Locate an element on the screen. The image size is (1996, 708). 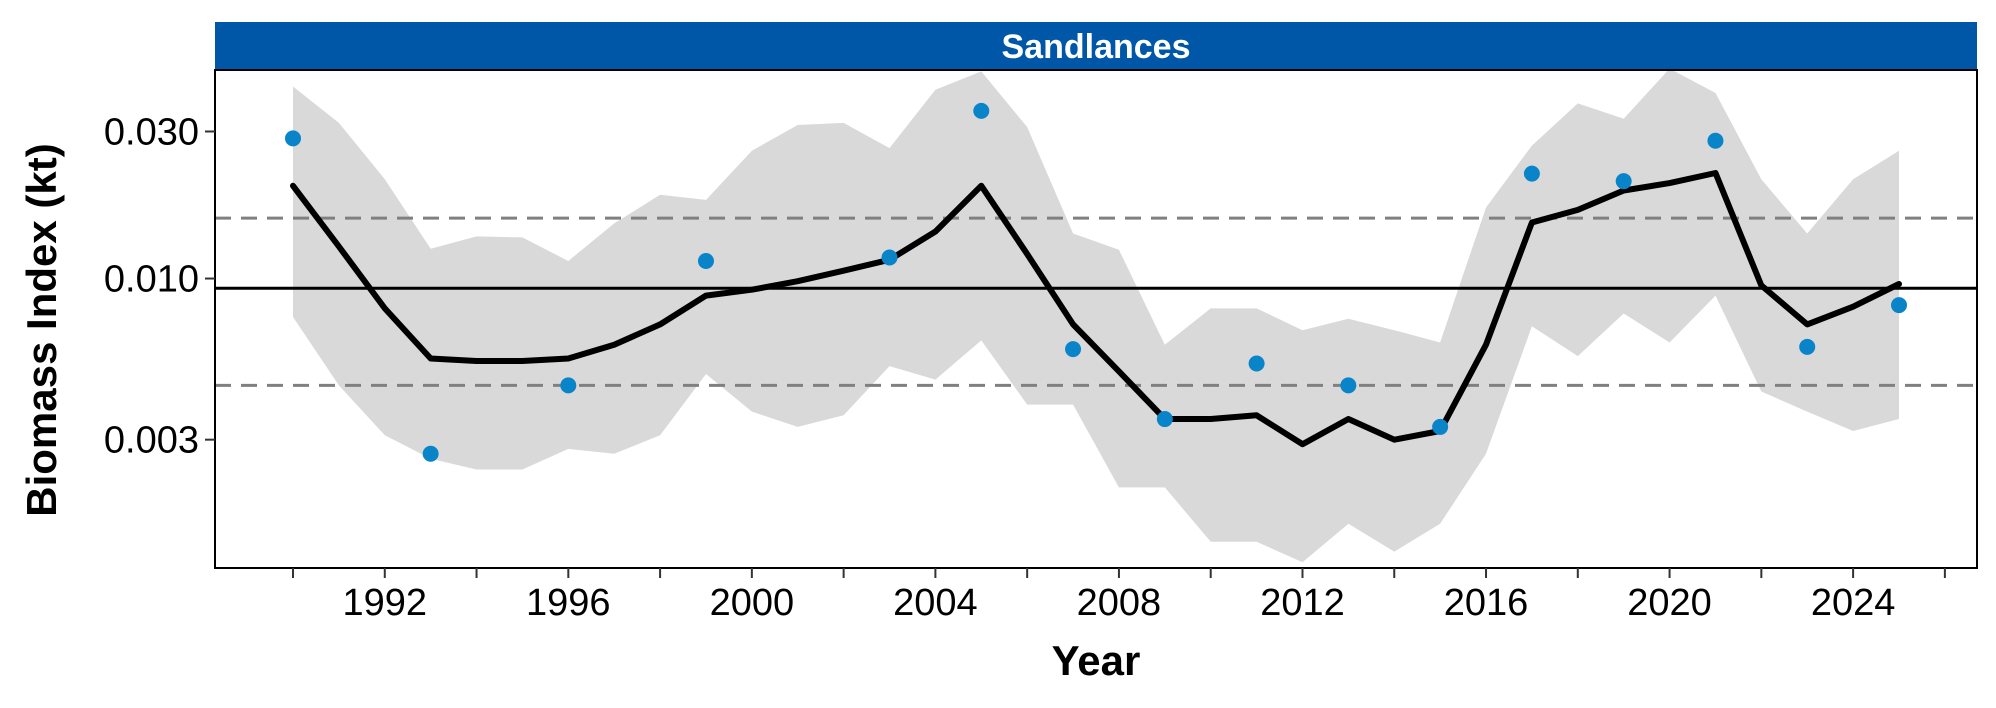
y-tick-label: 0.010 is located at coordinates (151, 280).